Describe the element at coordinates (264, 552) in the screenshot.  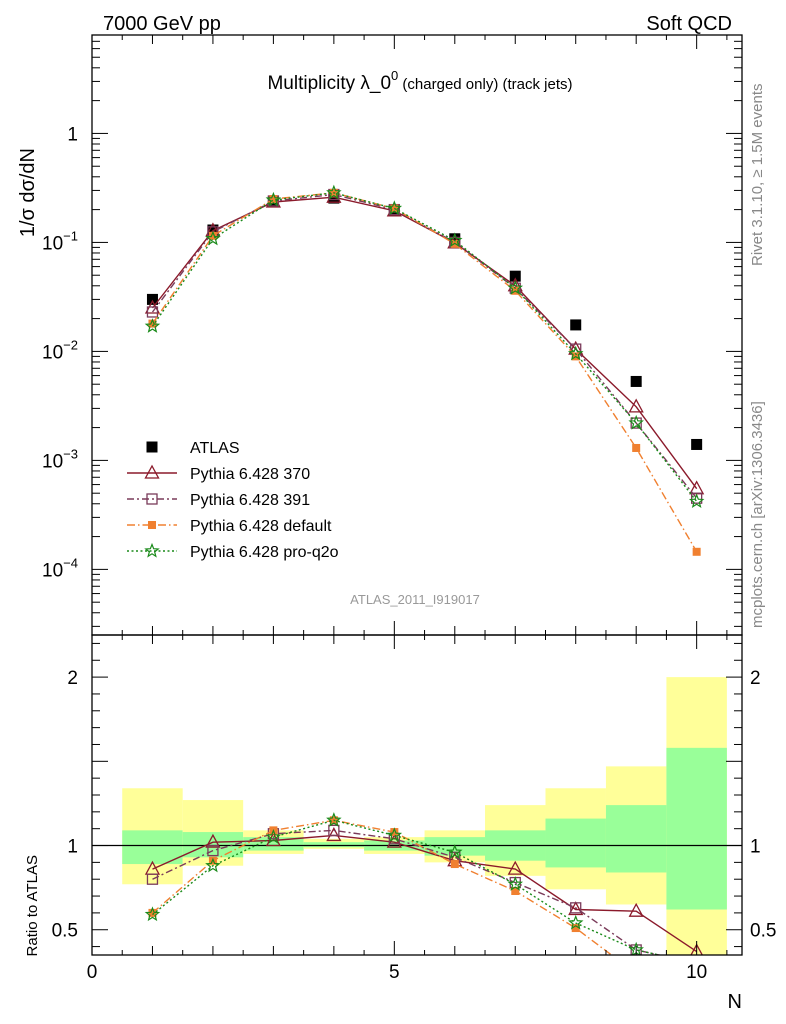
I see `legend-label-proq2o: Pythia 6.428 pro-q2o` at that location.